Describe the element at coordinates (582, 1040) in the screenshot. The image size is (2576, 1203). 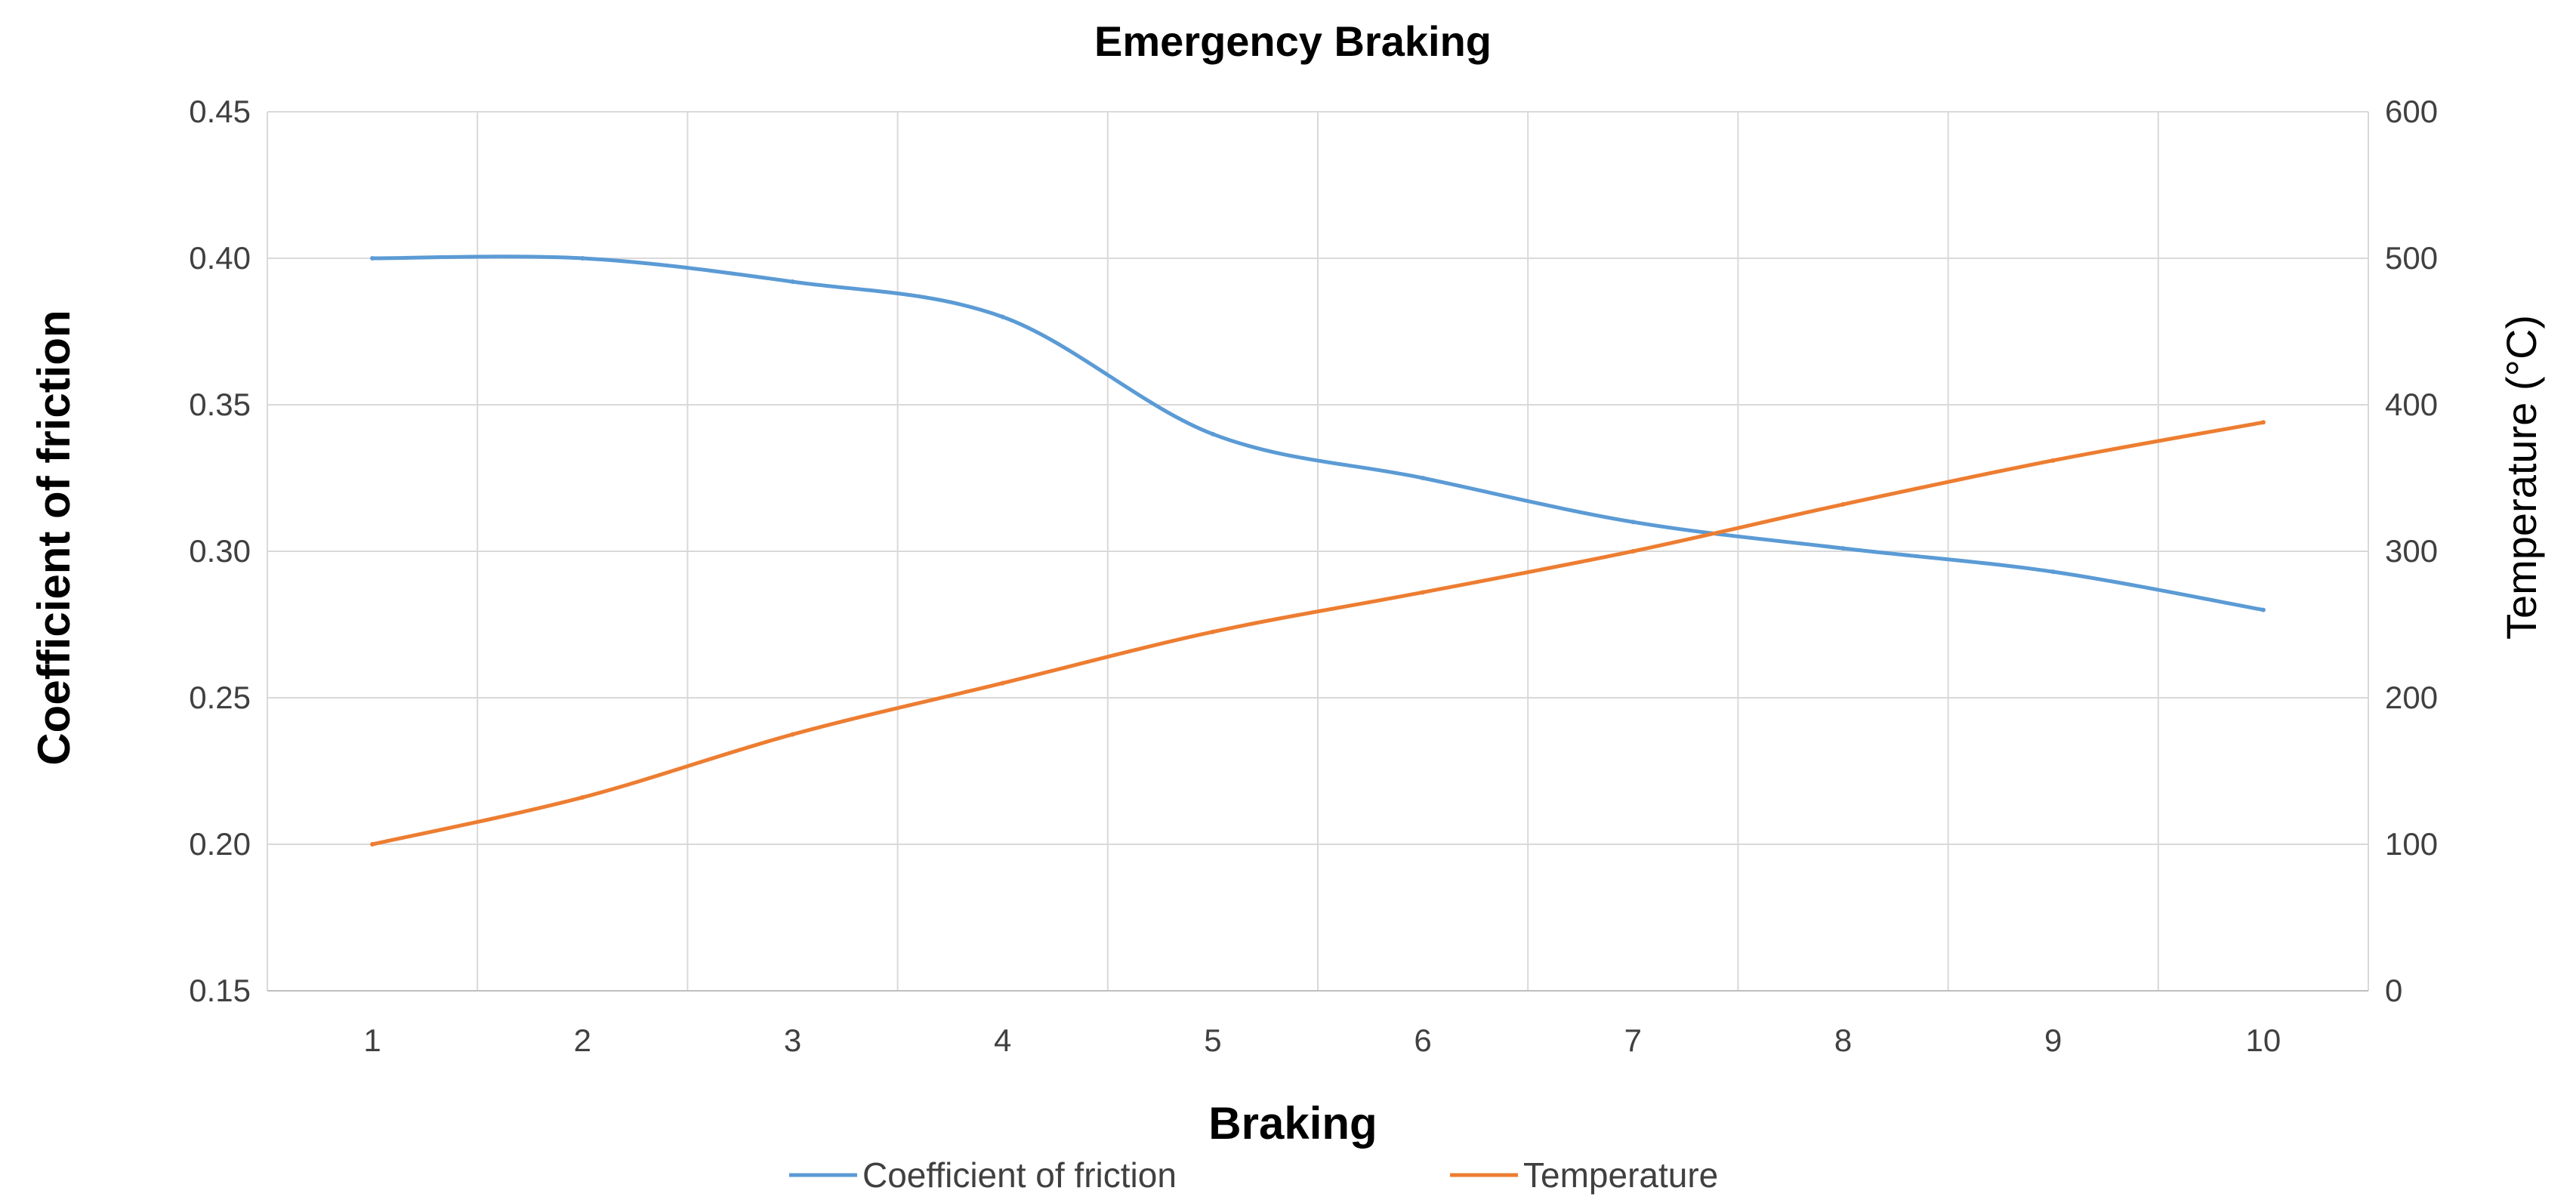
I see `x-tick-label: 2` at that location.